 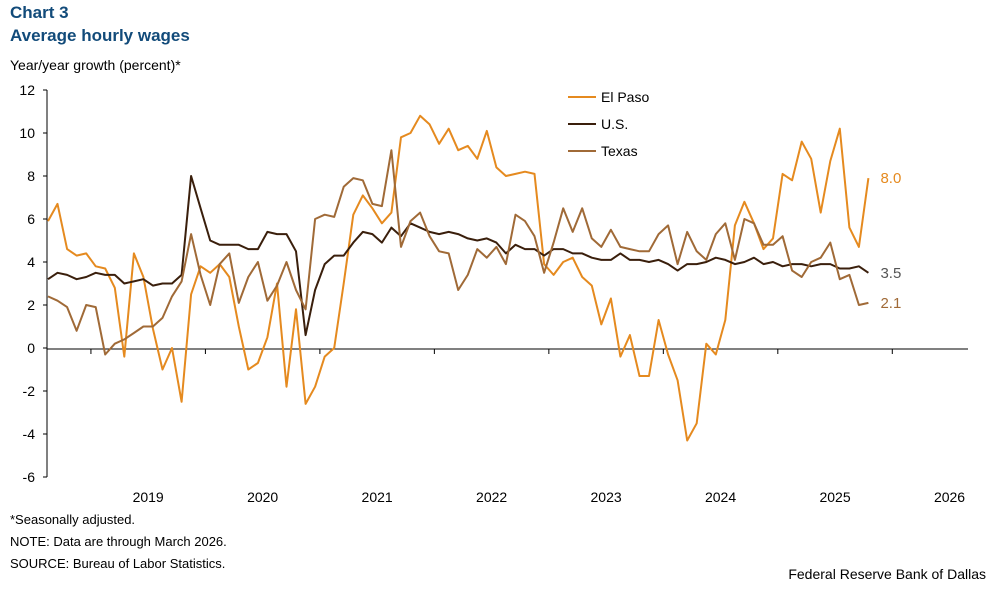 What do you see at coordinates (890, 178) in the screenshot?
I see `end-label-el-paso: 8.0` at bounding box center [890, 178].